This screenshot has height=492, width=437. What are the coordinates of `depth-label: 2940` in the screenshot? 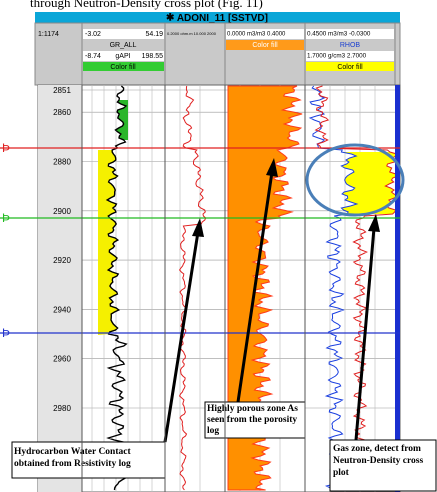 It's located at (62, 309).